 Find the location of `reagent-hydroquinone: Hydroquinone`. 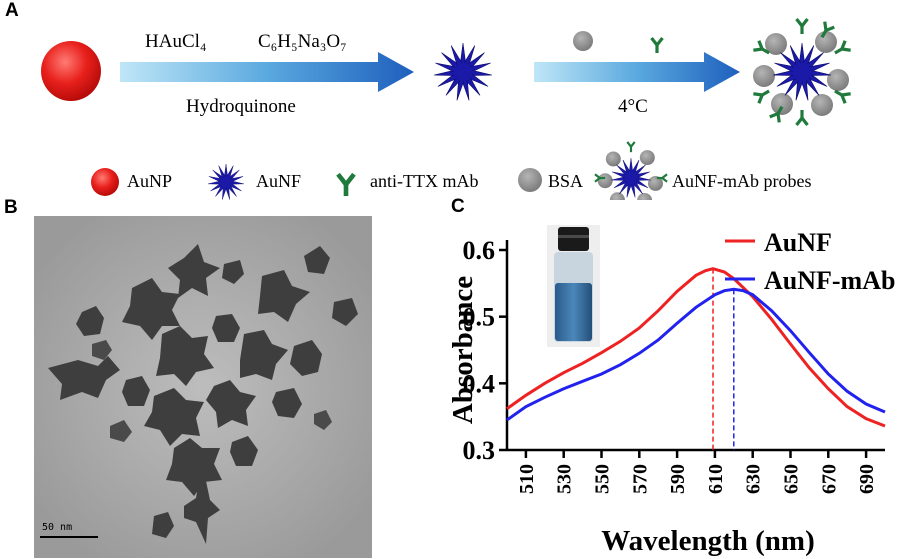

reagent-hydroquinone: Hydroquinone is located at coordinates (241, 106).